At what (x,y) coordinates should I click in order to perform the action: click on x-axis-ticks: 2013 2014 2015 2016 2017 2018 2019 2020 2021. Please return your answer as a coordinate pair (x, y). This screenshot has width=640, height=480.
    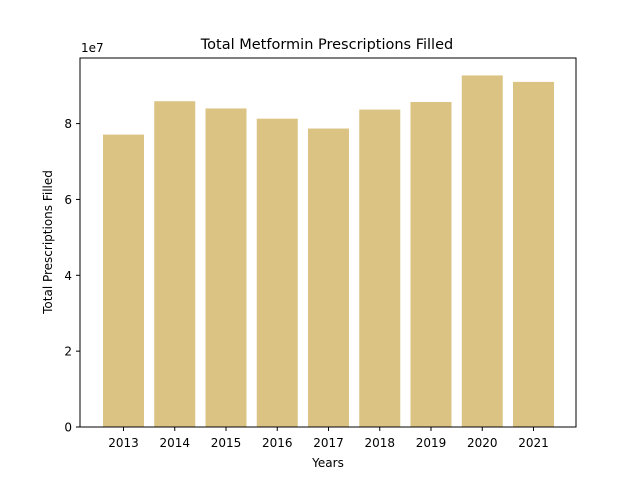
    Looking at the image, I should click on (328, 438).